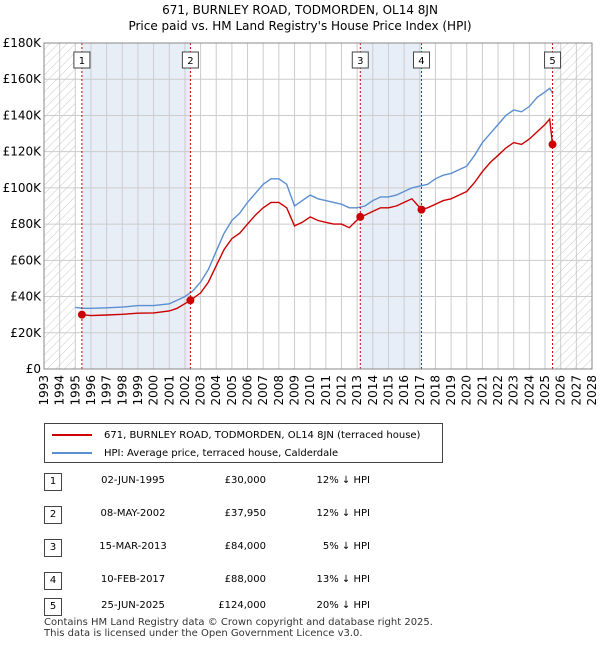 This screenshot has width=600, height=650. What do you see at coordinates (343, 605) in the screenshot?
I see `sale-hpi-diff: 20% ↓ HPI` at bounding box center [343, 605].